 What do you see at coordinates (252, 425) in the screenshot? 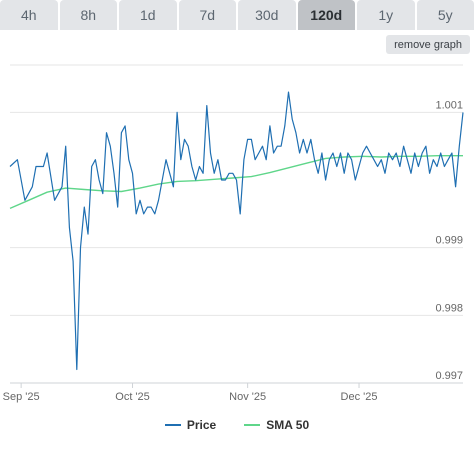
I see `legend-swatch-sma` at bounding box center [252, 425].